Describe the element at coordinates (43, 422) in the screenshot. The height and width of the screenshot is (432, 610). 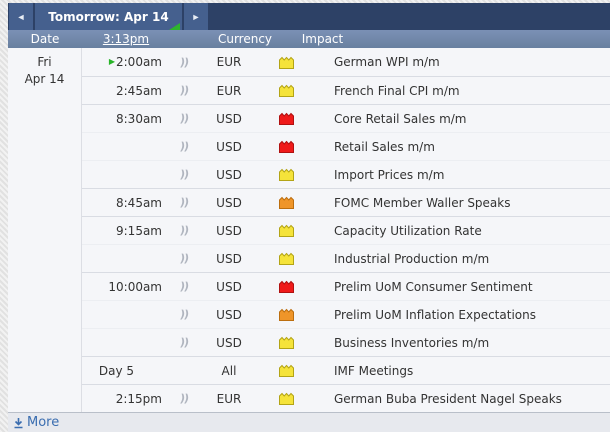
I see `more-label: More` at that location.